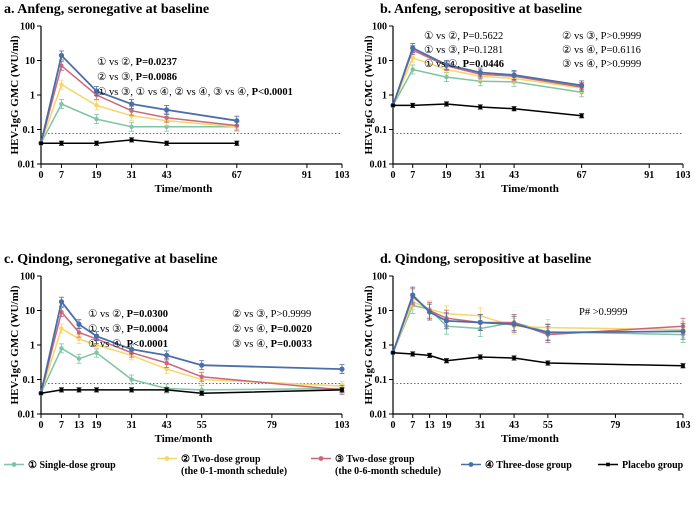 The width and height of the screenshot is (697, 506). Describe the element at coordinates (463, 50) in the screenshot. I see `annotation-text: ① vs ③, P=0.1281` at that location.